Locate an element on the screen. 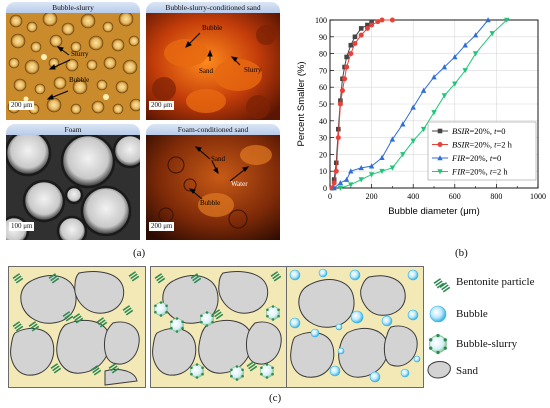 The height and width of the screenshot is (408, 550). tab-foam-conditioned-sand: Foam-conditioned sand is located at coordinates (213, 129).